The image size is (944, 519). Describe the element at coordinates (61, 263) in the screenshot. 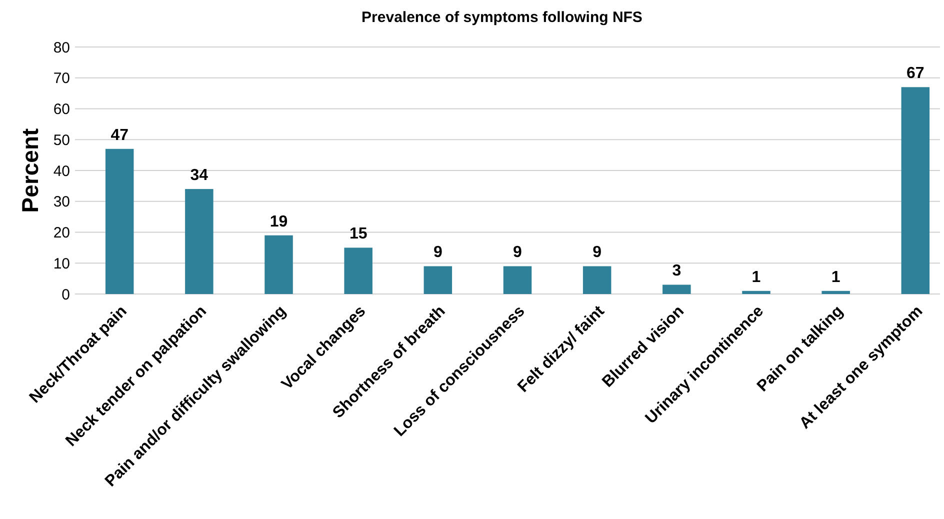

I see `y-tick-label: 10` at that location.